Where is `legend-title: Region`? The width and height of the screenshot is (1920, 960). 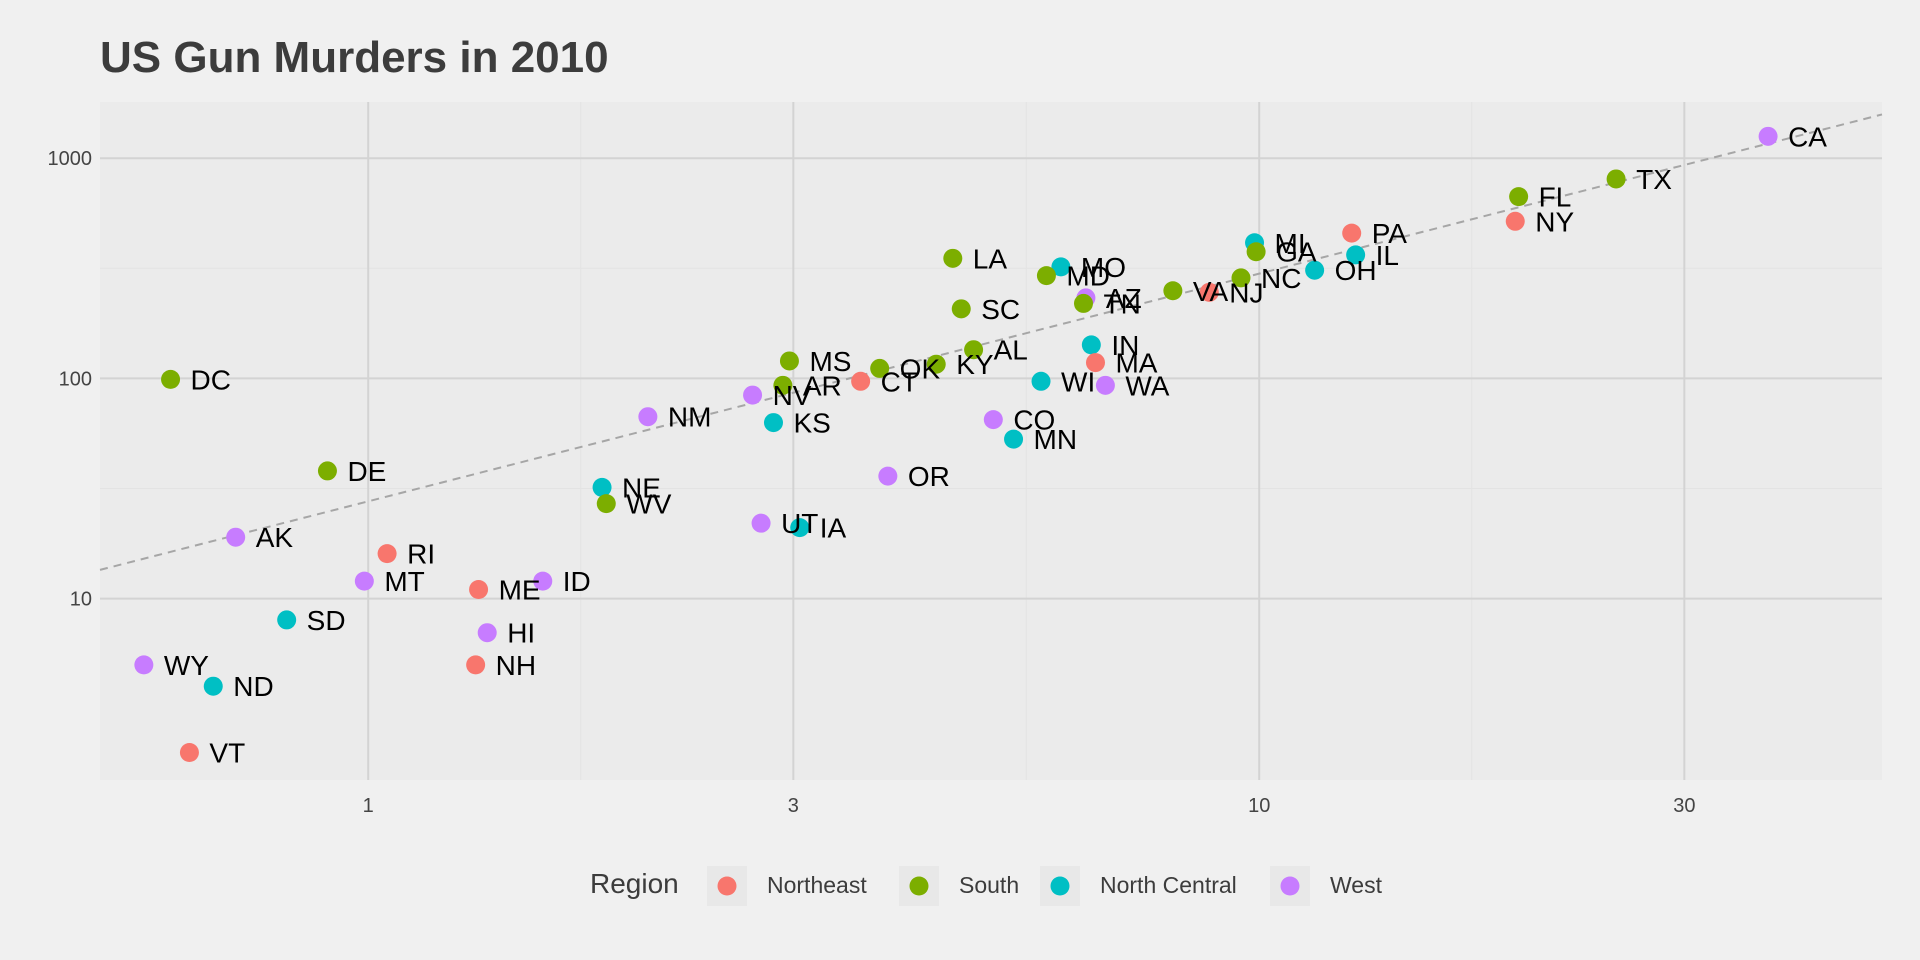
legend-title: Region is located at coordinates (634, 883).